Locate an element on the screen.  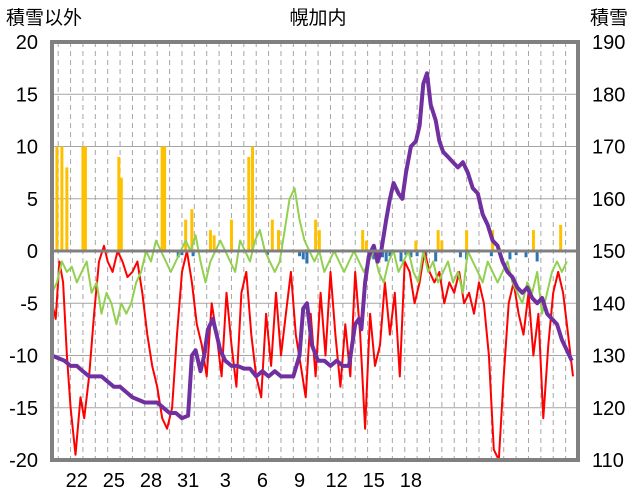
x-tick-label: 31 is located at coordinates (188, 481).